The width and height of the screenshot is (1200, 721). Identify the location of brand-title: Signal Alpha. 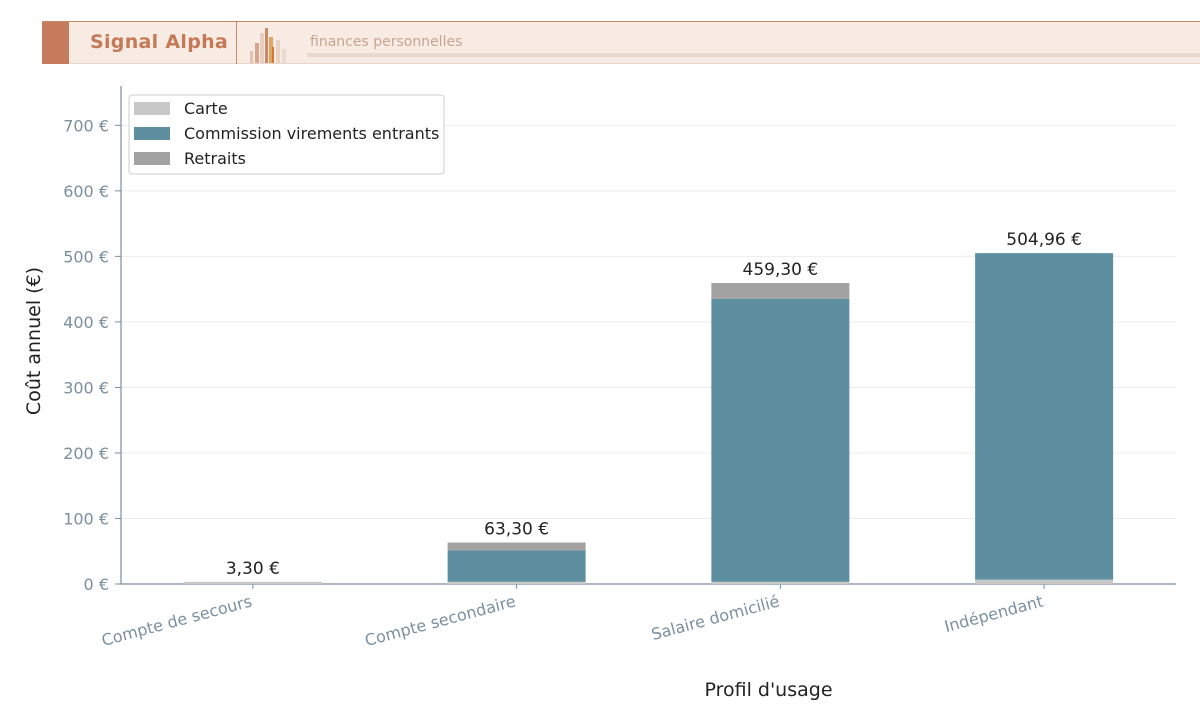
(159, 42).